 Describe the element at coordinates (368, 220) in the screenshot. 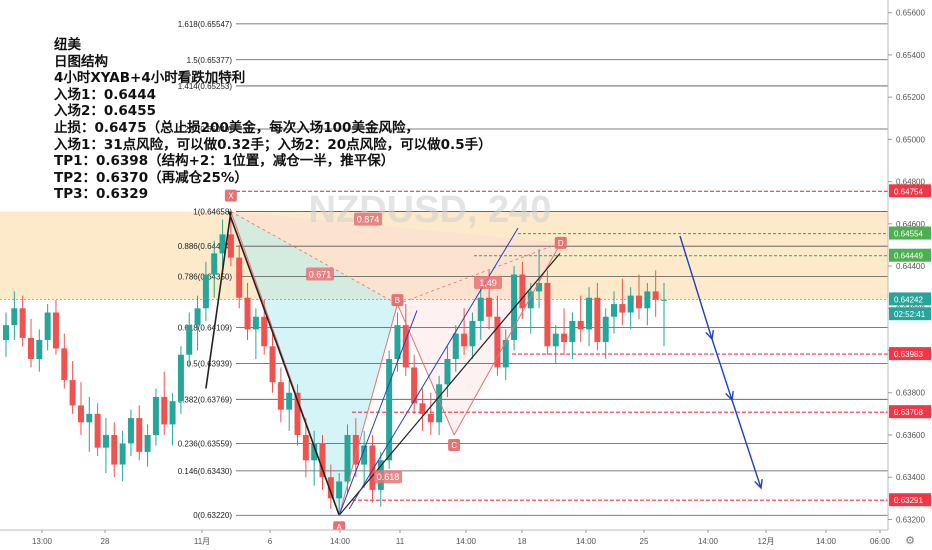

I see `ratio-tag-text: 0.874` at that location.